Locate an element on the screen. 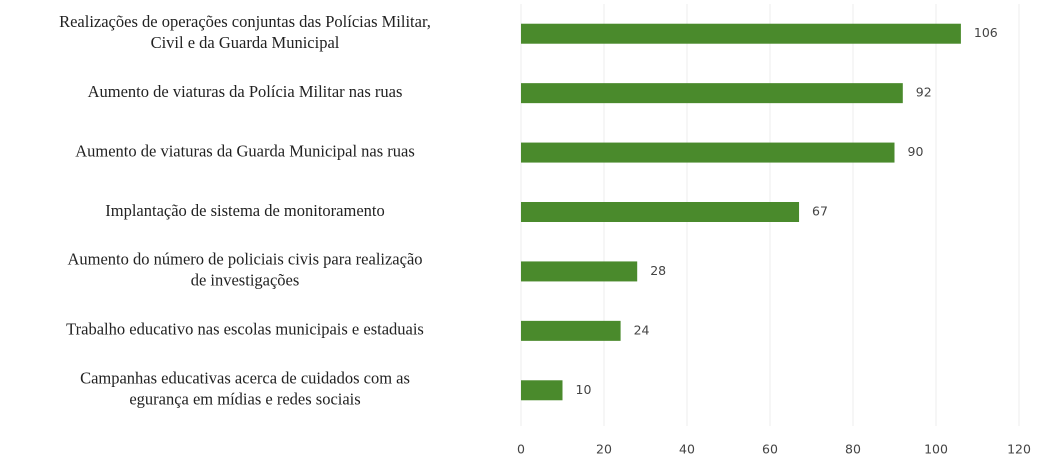 The width and height of the screenshot is (1037, 456). value-label: 90 is located at coordinates (916, 151).